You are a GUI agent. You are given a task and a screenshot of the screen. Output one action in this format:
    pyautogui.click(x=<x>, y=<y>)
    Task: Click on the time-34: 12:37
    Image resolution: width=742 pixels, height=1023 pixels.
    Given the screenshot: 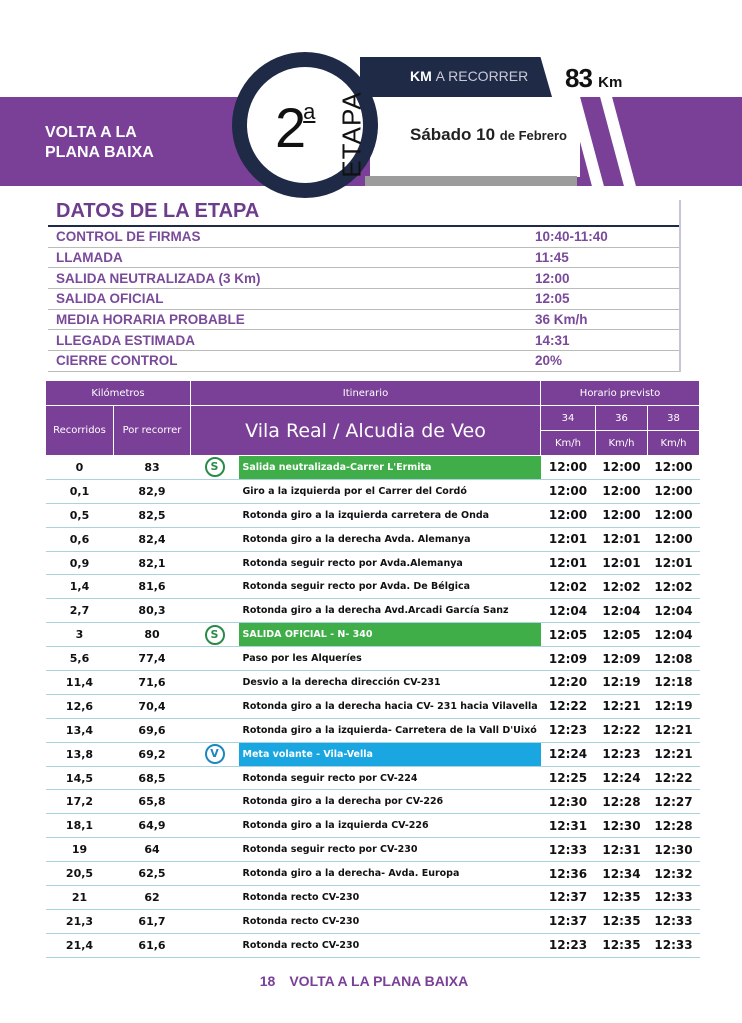 What is the action you would take?
    pyautogui.click(x=568, y=897)
    